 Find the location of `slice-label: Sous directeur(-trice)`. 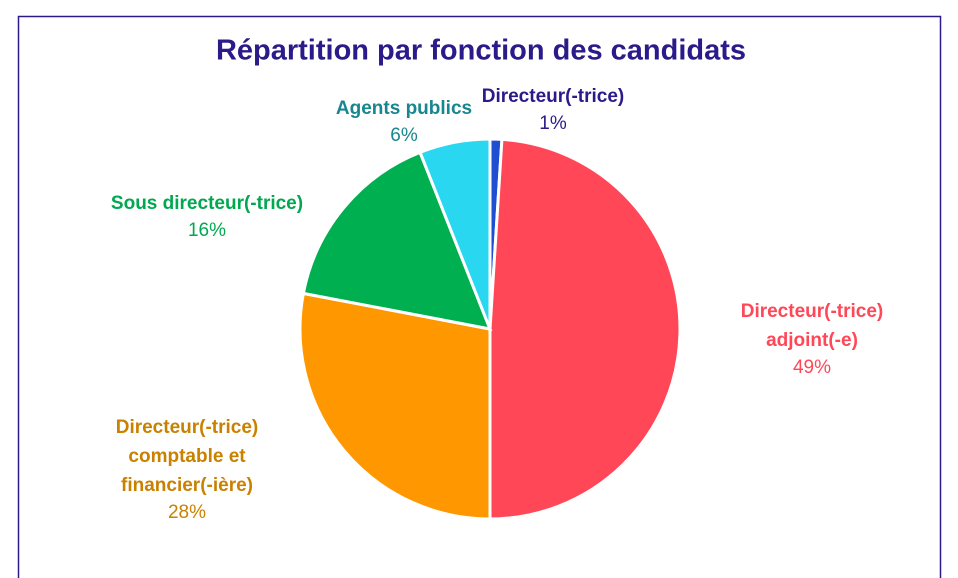

slice-label: Sous directeur(-trice) is located at coordinates (207, 203).